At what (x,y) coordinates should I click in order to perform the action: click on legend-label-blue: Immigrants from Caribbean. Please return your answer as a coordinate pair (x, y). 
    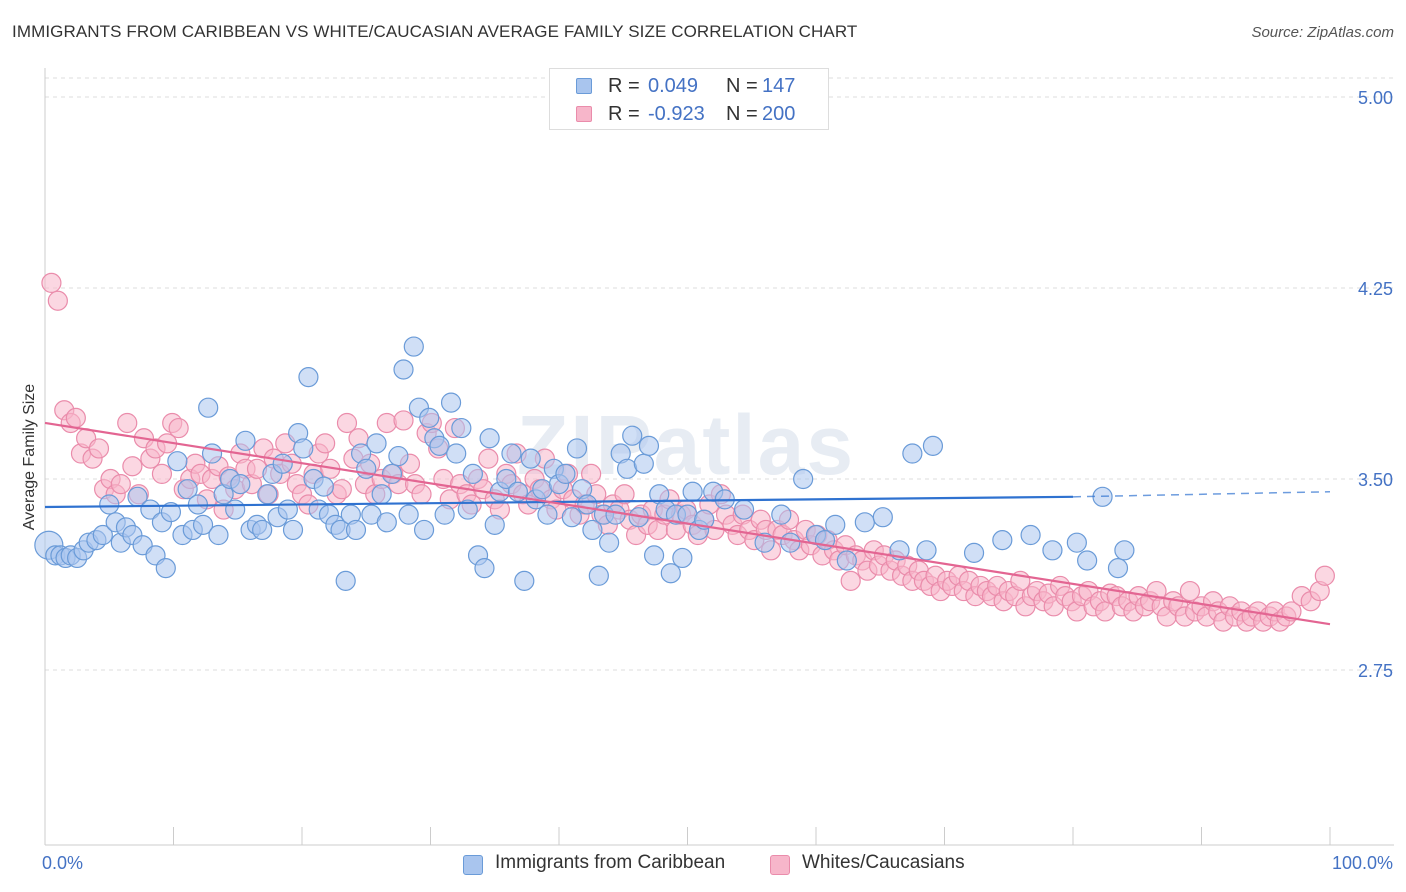
    Looking at the image, I should click on (610, 862).